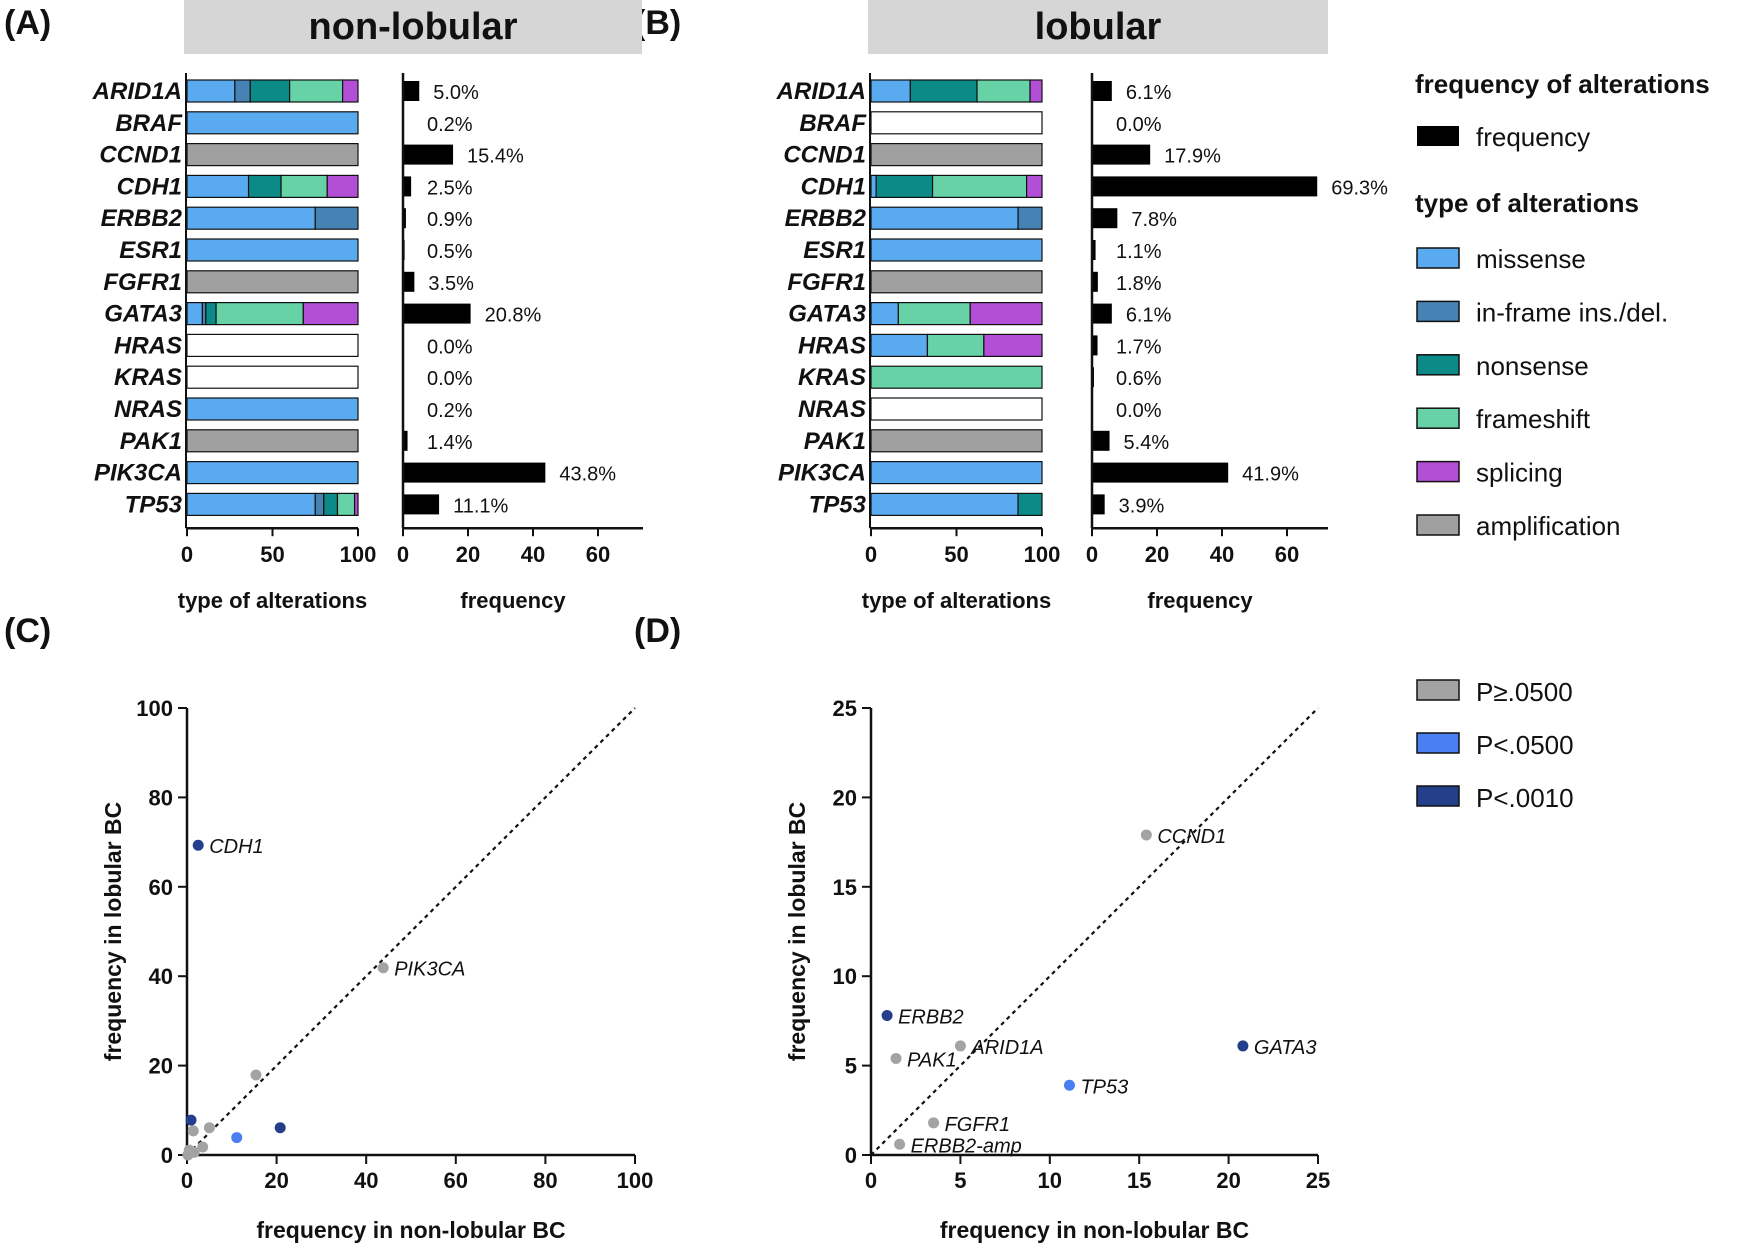 The image size is (1748, 1245). I want to click on scatter-x-tick-label: 40, so click(366, 1180).